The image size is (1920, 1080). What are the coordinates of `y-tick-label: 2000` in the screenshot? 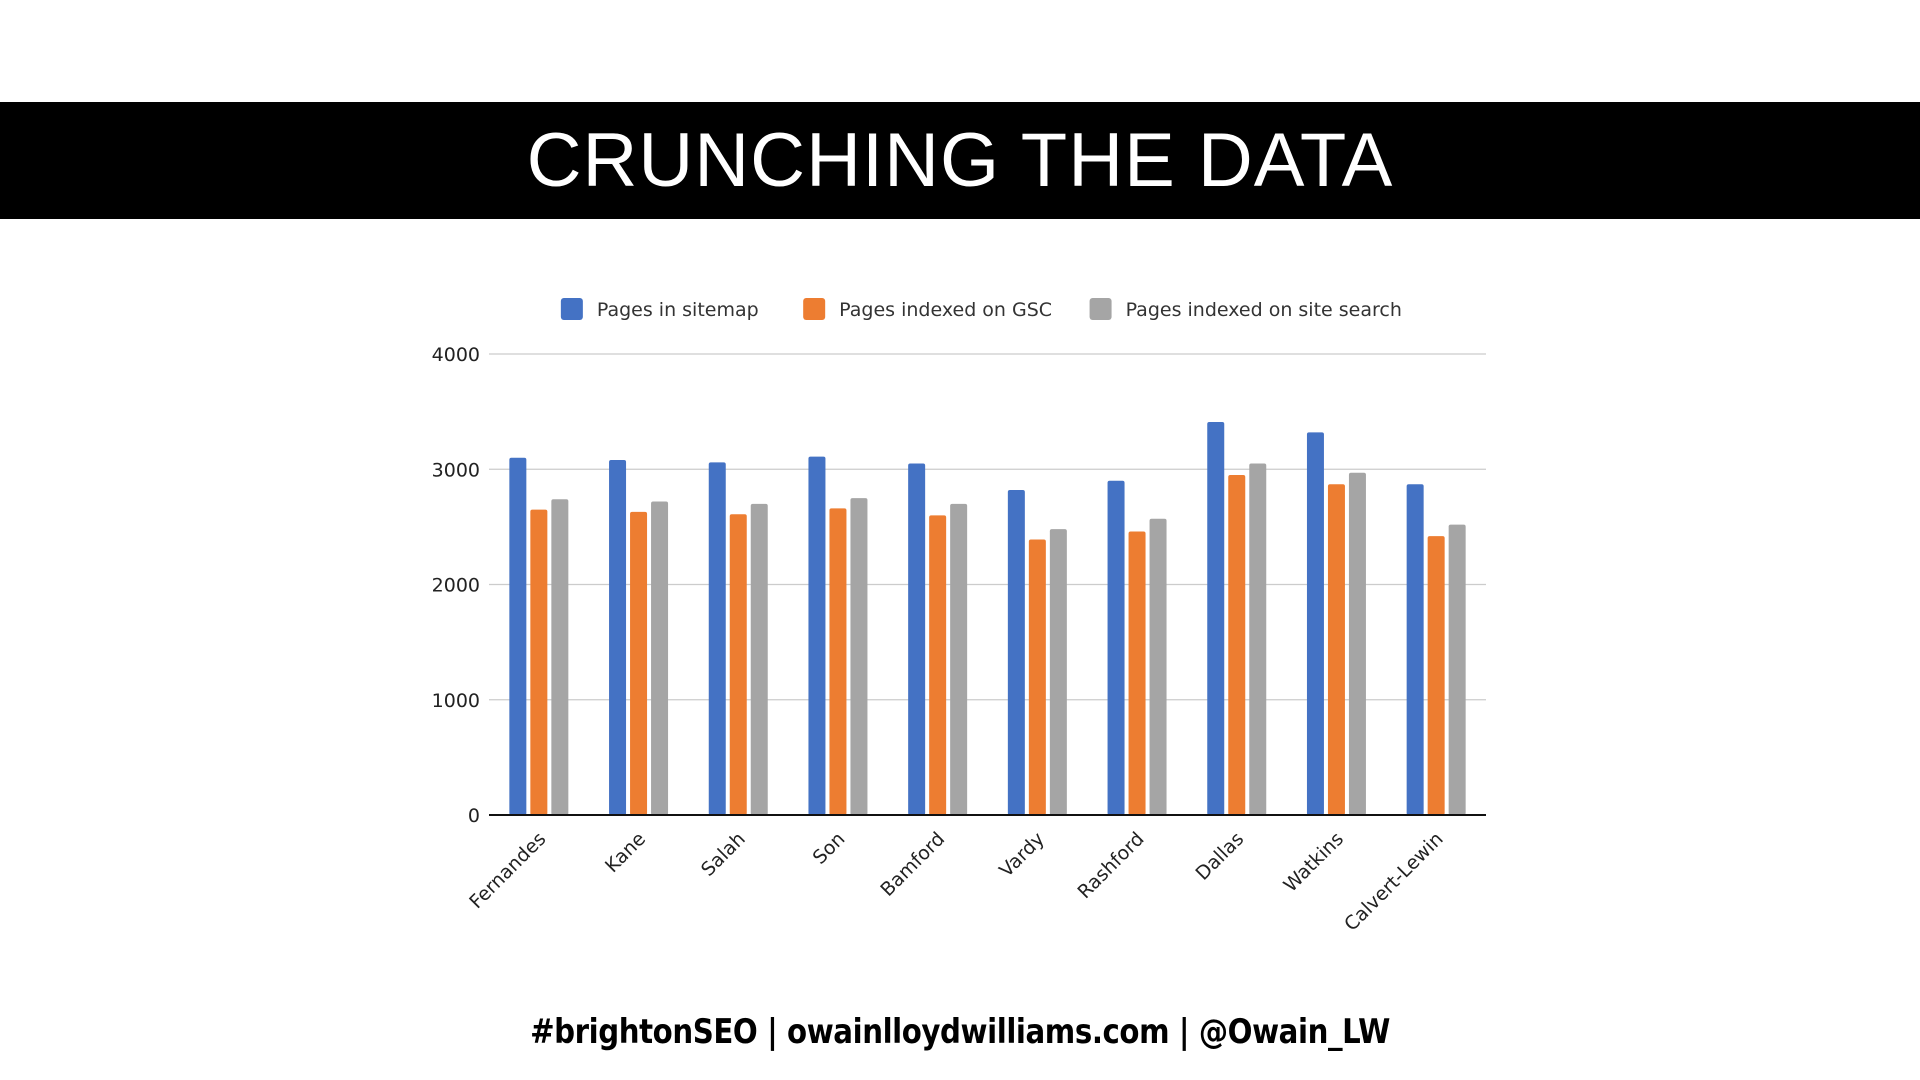 It's located at (456, 586).